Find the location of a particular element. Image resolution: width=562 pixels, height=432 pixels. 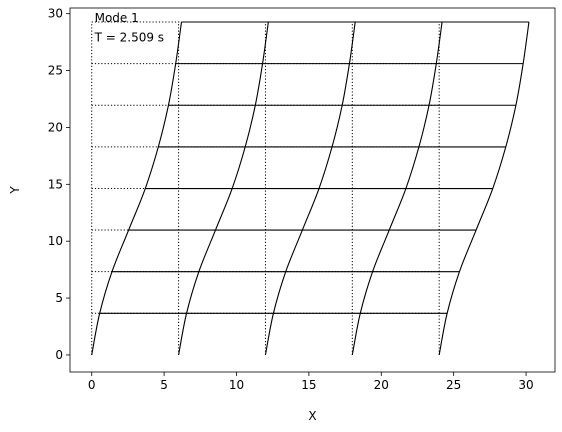

y-tick-label: 25 is located at coordinates (55, 71).